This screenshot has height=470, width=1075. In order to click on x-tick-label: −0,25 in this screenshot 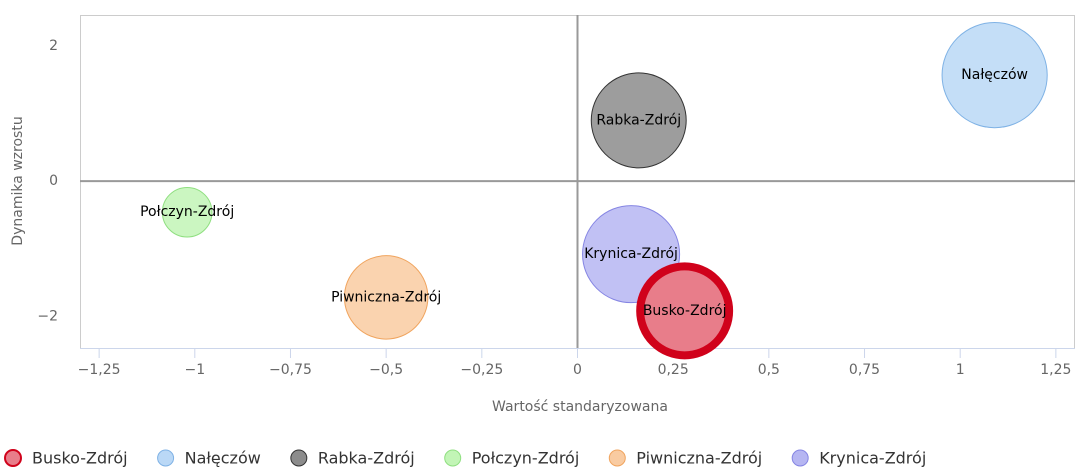, I will do `click(481, 370)`.